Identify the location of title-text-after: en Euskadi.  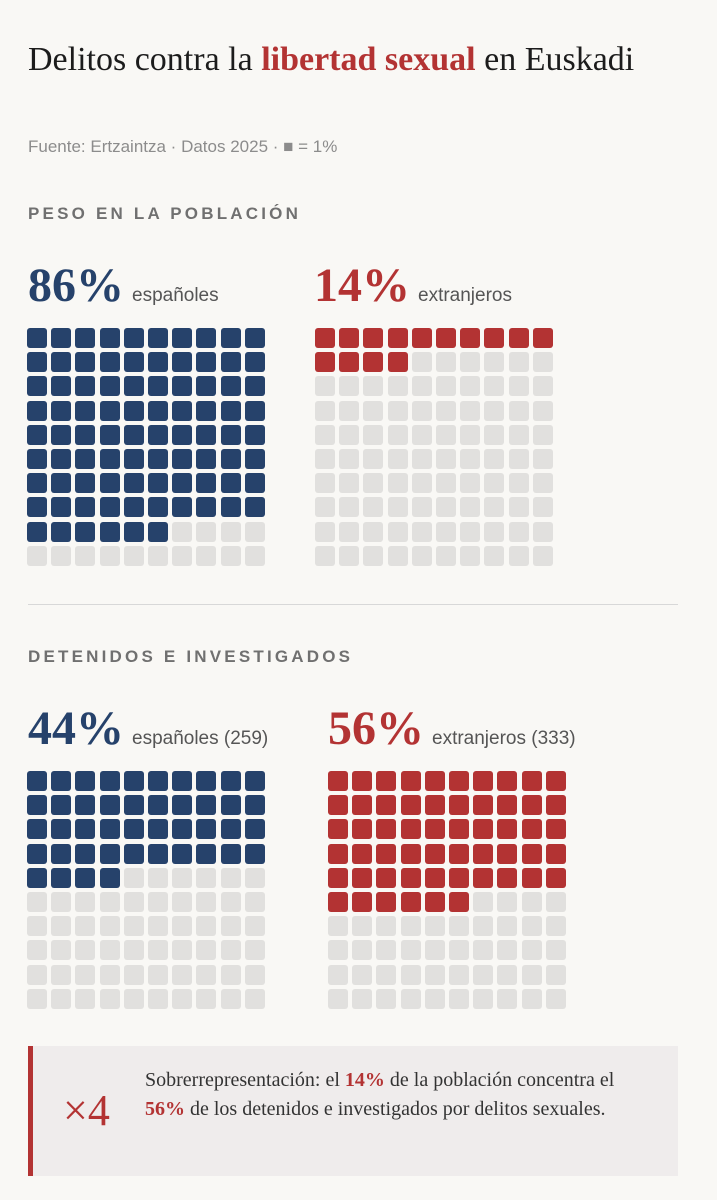
(555, 59).